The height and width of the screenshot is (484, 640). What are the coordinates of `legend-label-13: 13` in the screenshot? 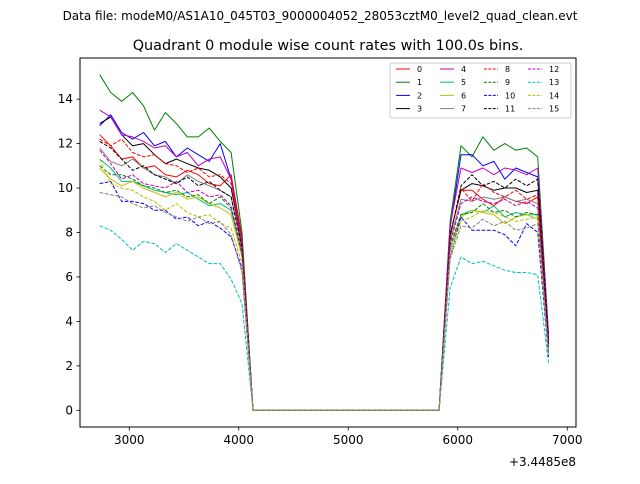 It's located at (554, 82).